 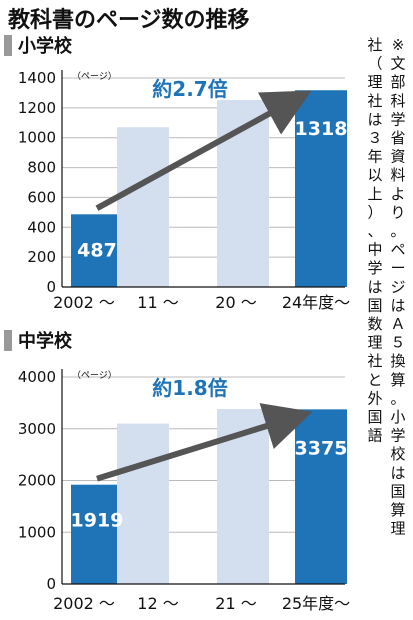 What do you see at coordinates (374, 240) in the screenshot?
I see `note-line: 社（理社は３年以上）、中学は国数理社と外国語` at bounding box center [374, 240].